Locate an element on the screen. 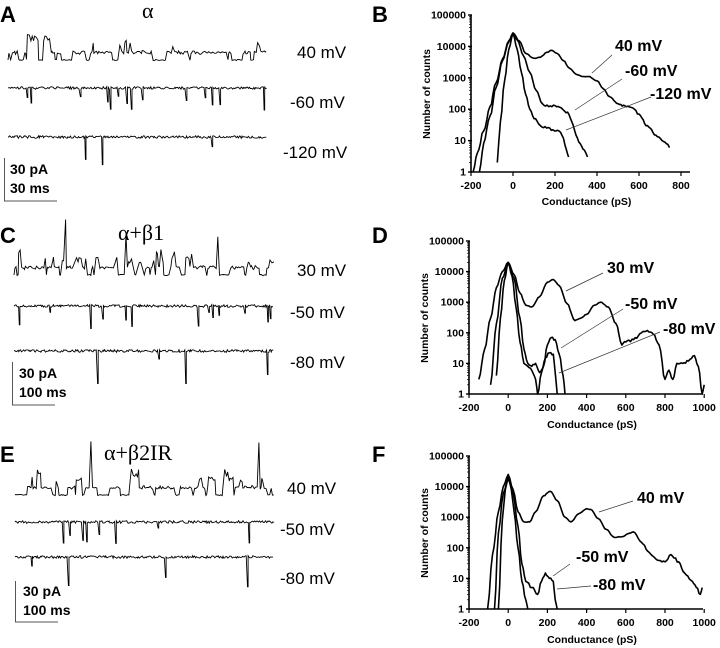  panel-c: C α+β1 30 mV -50 mV -80 mV 30 pA 100 ms is located at coordinates (173, 312).